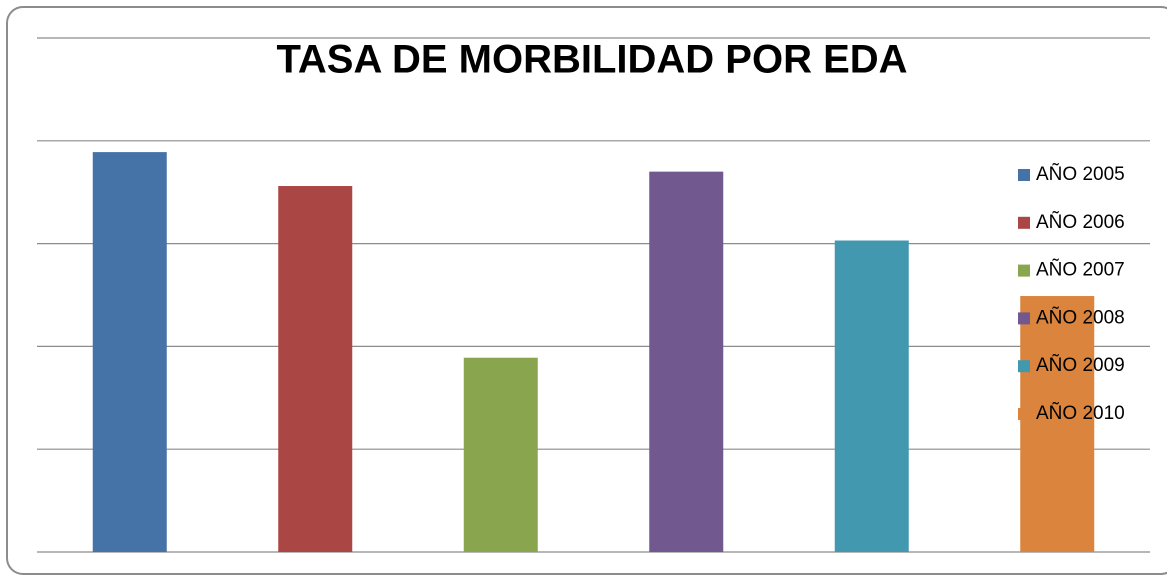  Describe the element at coordinates (1080, 317) in the screenshot. I see `legend-label: AÑO 2008` at that location.